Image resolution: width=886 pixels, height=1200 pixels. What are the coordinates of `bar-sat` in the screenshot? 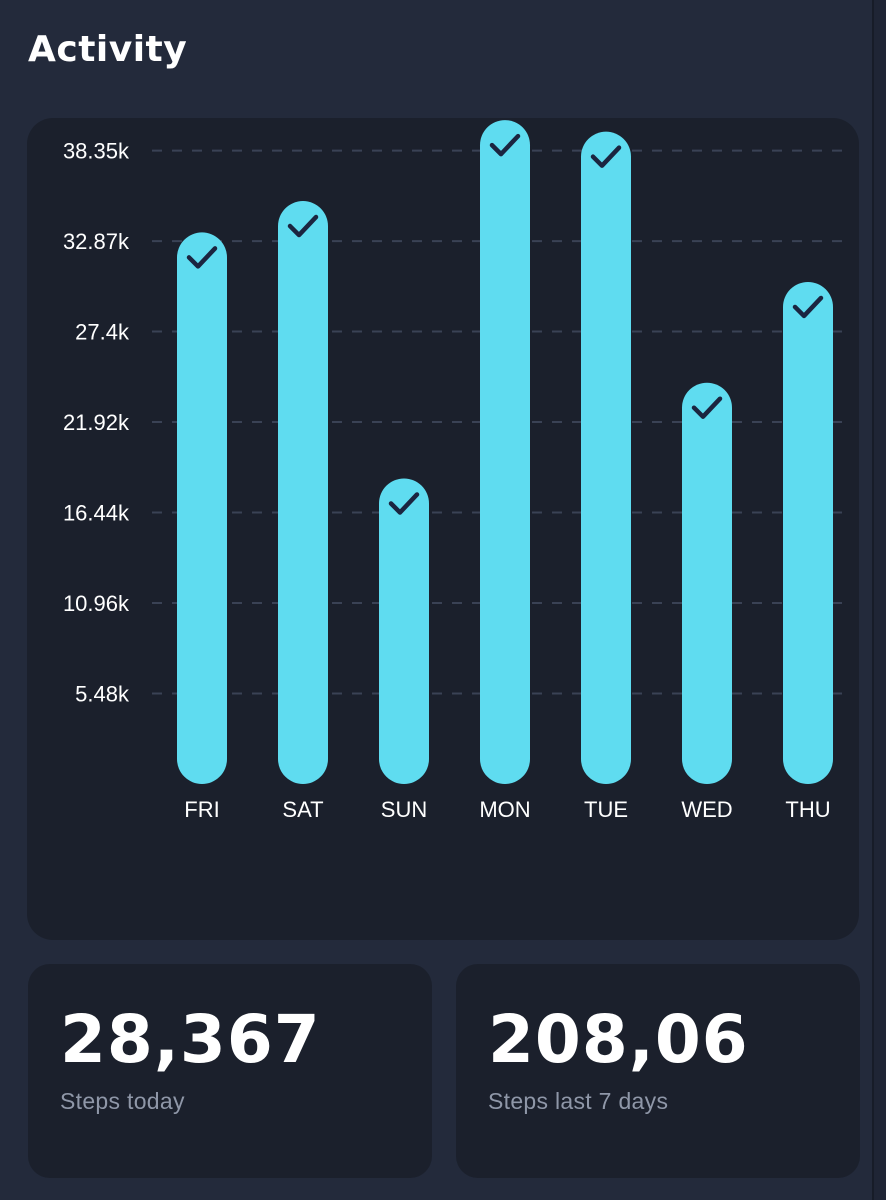 It's located at (303, 492).